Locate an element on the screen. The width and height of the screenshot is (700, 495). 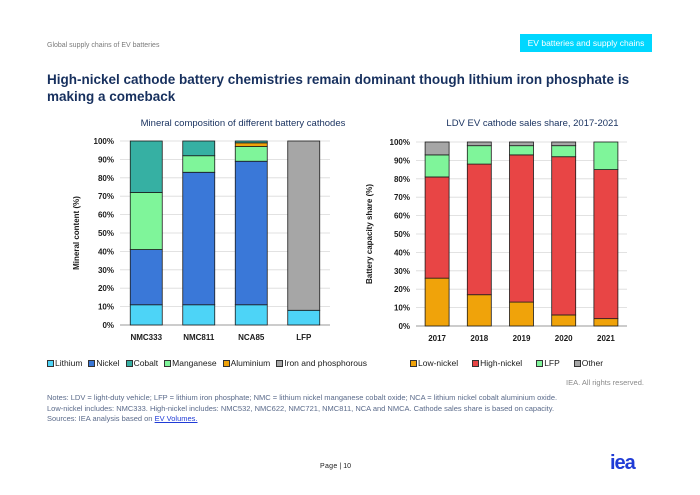
mineral-legend-item: Iron and phosphorous is located at coordinates (321, 363).